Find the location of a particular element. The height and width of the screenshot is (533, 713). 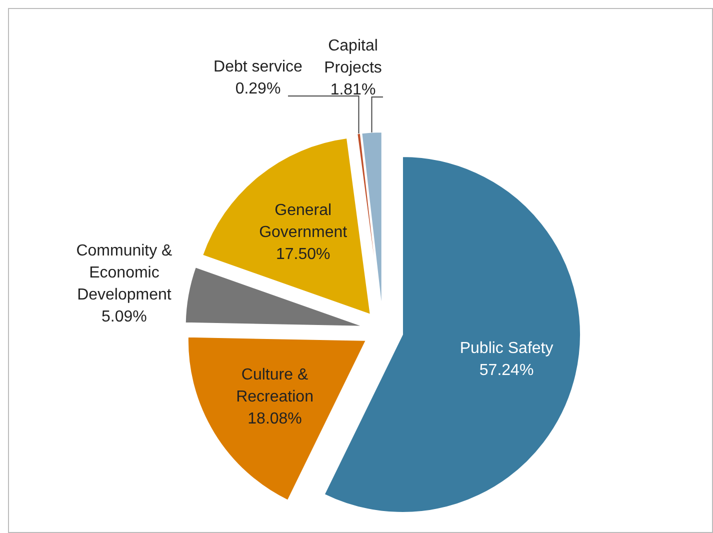

slice-label: Public Safety is located at coordinates (507, 349).